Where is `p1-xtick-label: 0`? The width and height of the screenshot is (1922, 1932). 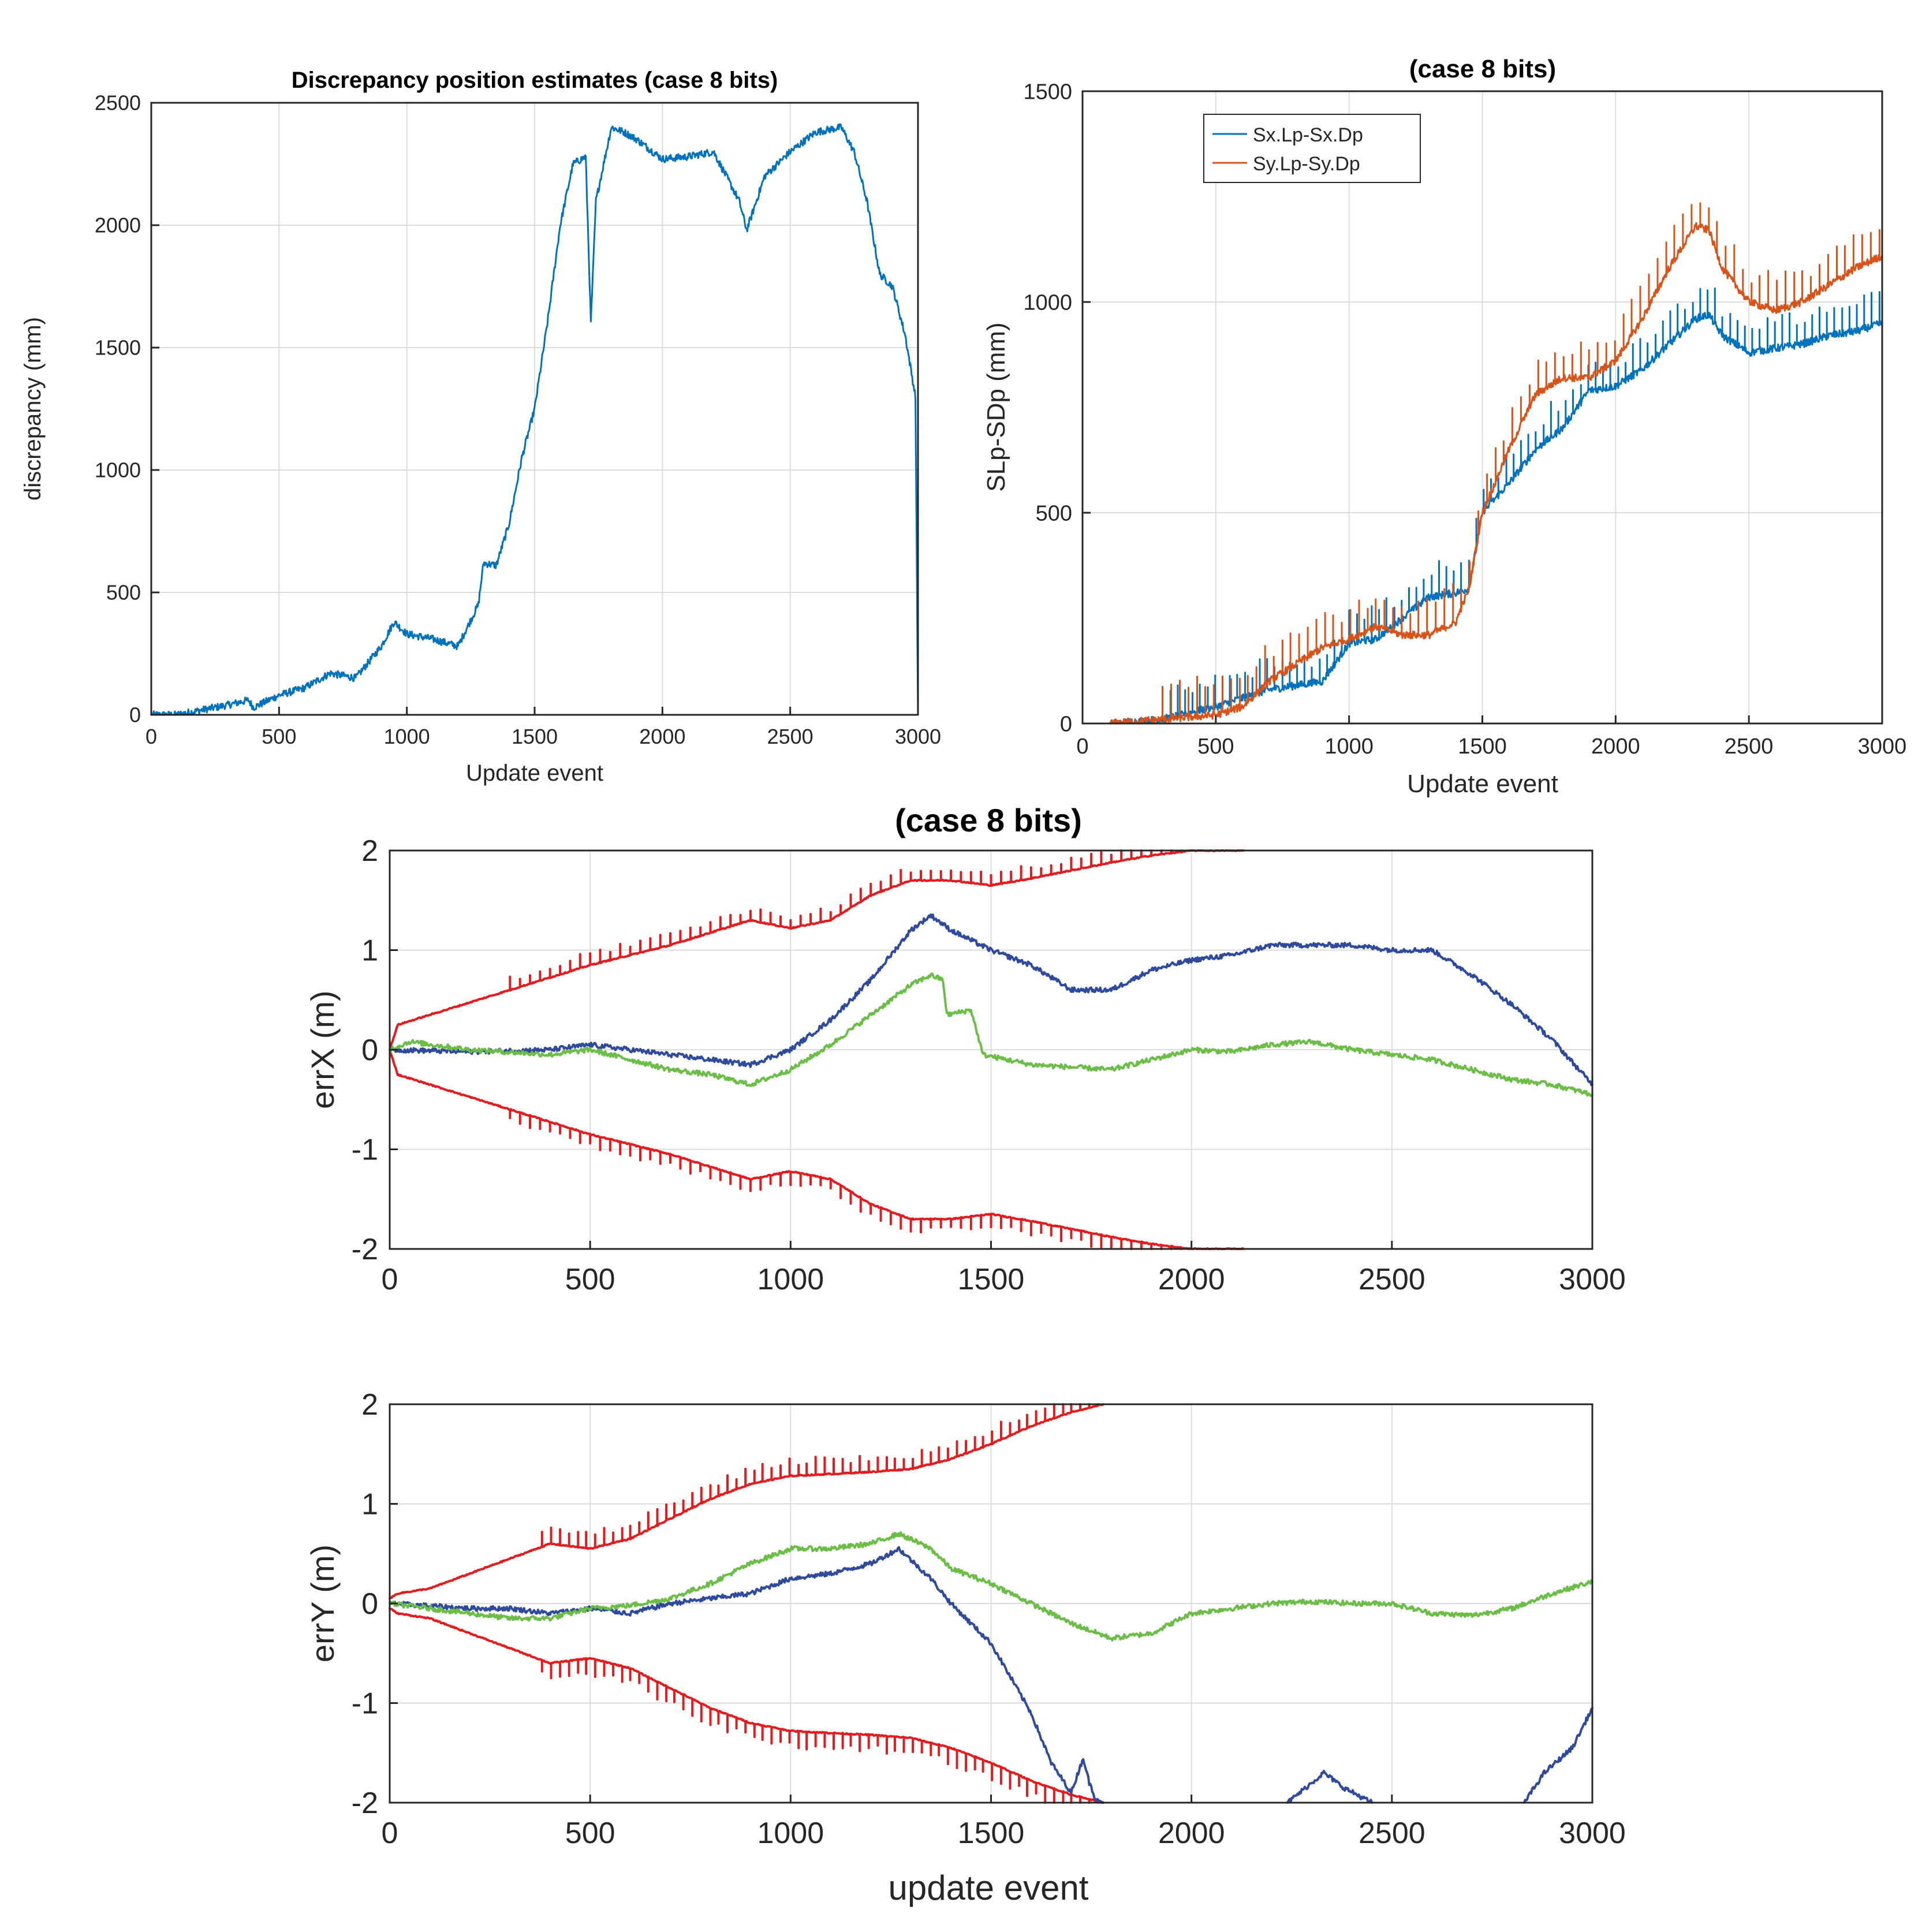
p1-xtick-label: 0 is located at coordinates (151, 736).